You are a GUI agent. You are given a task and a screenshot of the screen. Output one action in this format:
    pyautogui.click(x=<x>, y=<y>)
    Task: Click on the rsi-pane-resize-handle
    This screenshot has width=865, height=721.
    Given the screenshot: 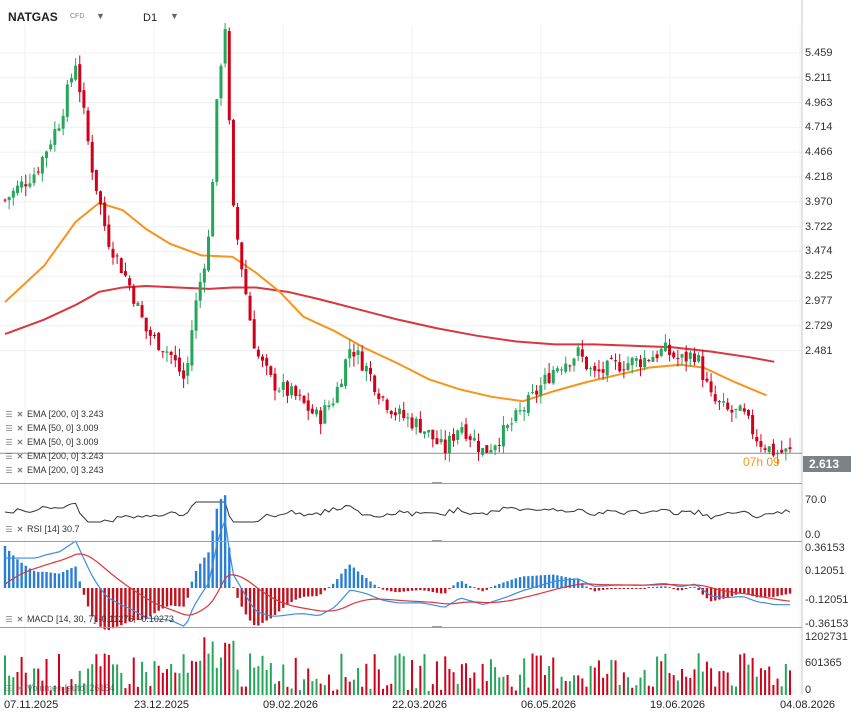 What is the action you would take?
    pyautogui.click(x=437, y=541)
    